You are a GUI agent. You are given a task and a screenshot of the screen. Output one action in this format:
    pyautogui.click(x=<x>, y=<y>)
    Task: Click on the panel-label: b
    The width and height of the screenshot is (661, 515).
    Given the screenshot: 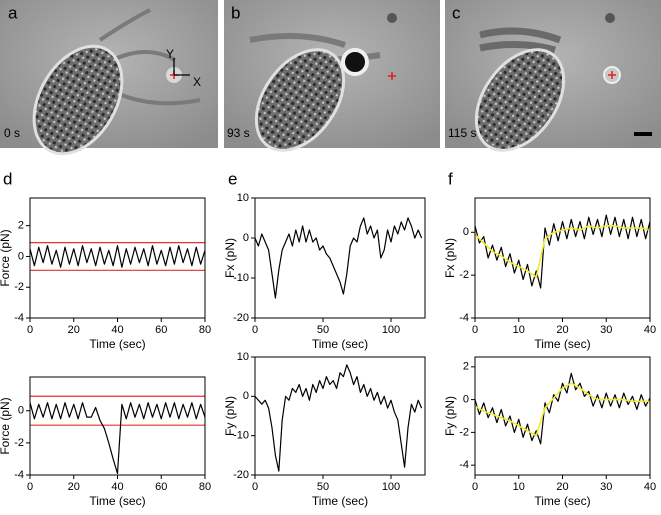 What is the action you would take?
    pyautogui.click(x=235, y=12)
    